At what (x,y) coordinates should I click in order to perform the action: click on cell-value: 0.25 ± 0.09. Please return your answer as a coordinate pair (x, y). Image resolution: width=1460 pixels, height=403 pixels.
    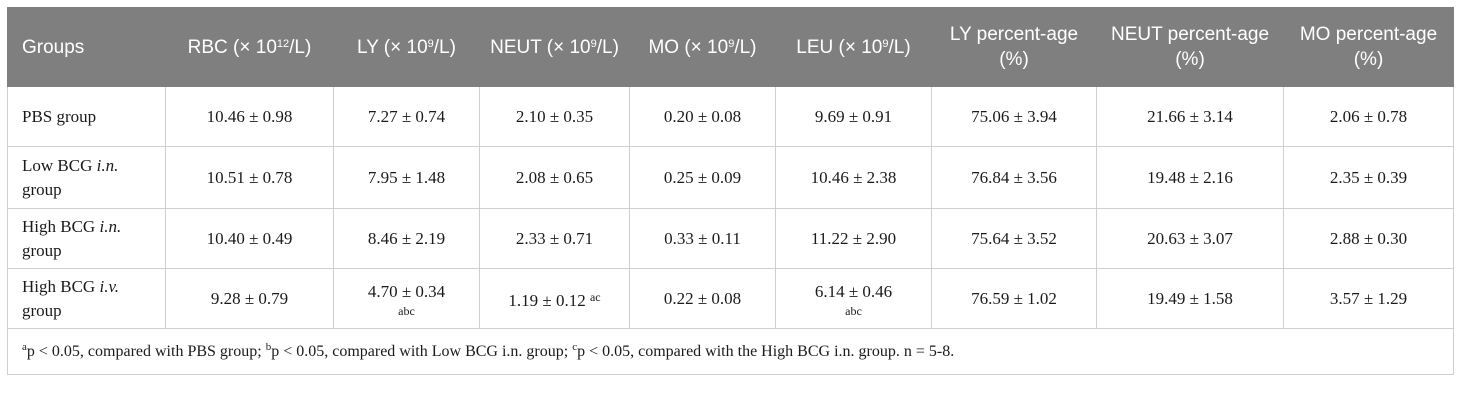
    Looking at the image, I should click on (702, 177).